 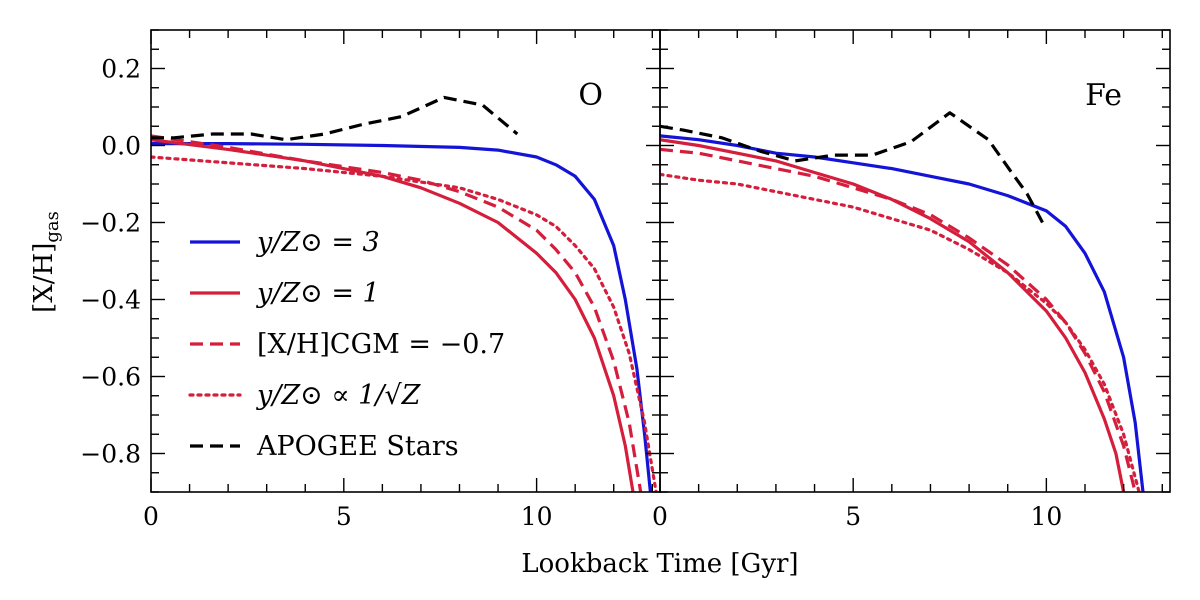 I want to click on legend-label-apogee: APOGEE Stars, so click(x=357, y=446).